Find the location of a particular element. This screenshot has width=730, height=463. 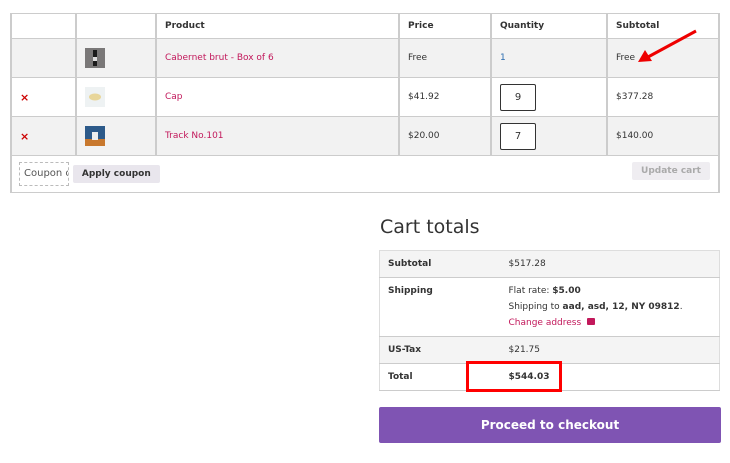

quantity-input: 9 is located at coordinates (518, 97).